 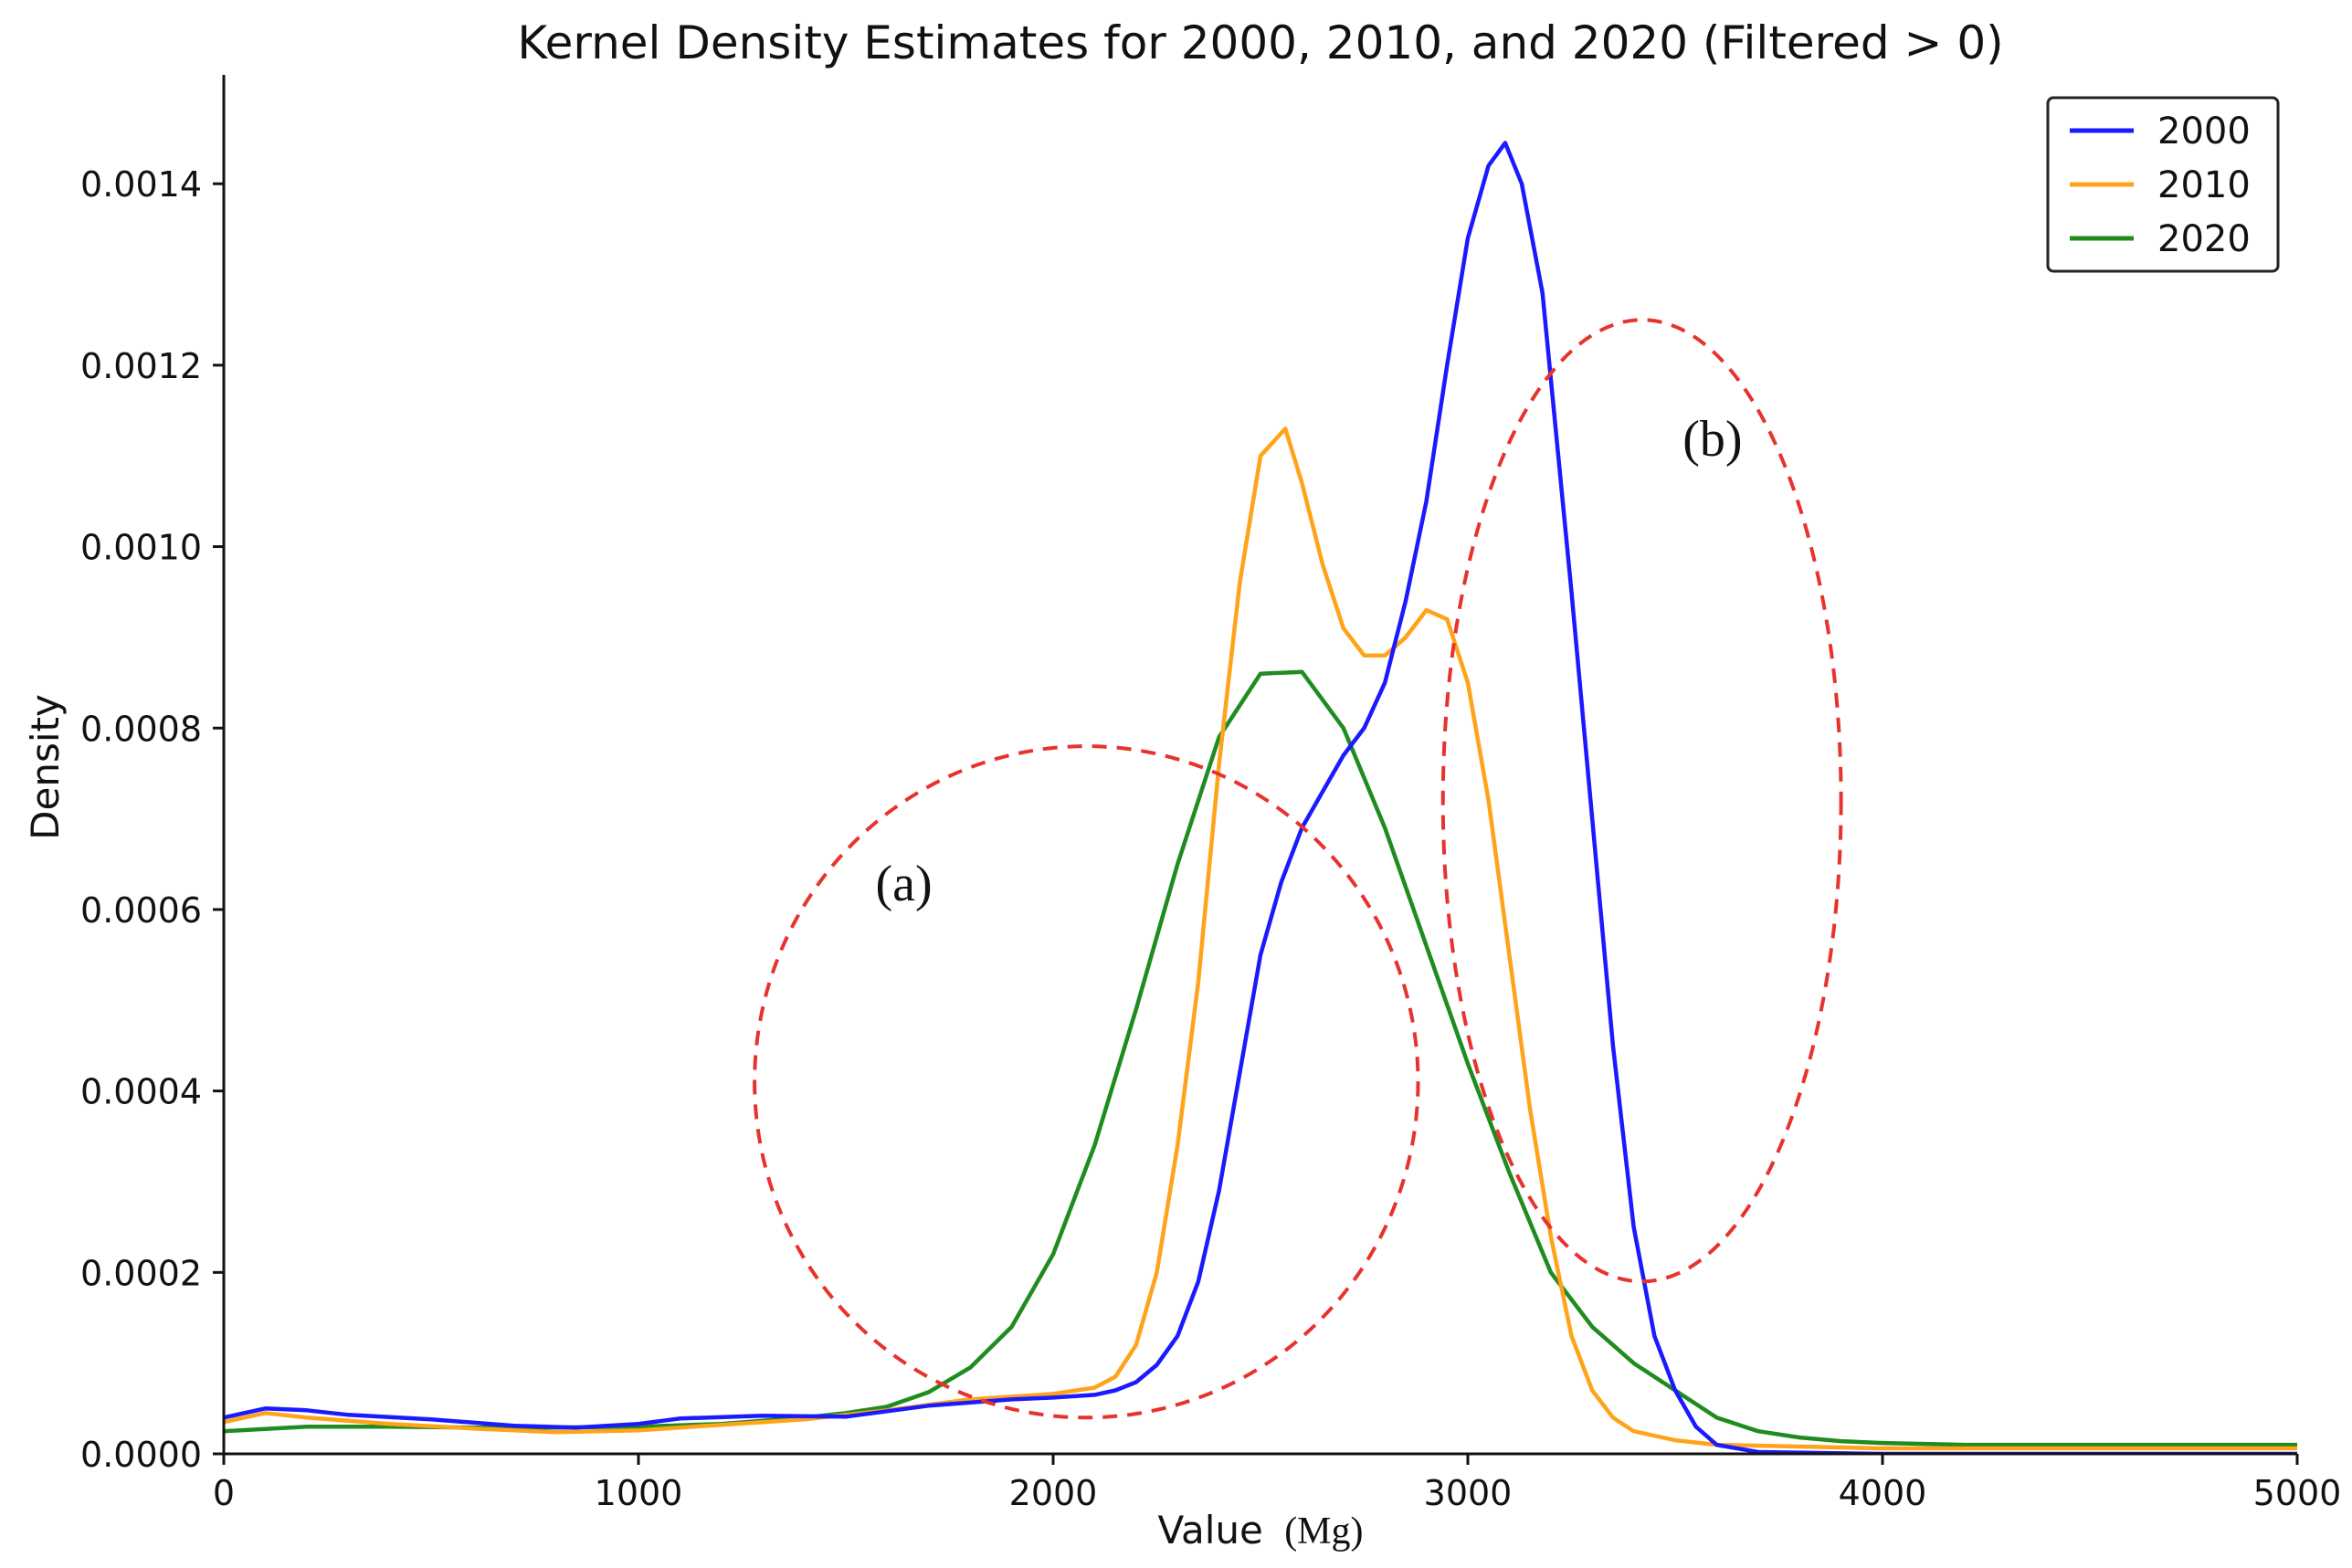 What do you see at coordinates (224, 1493) in the screenshot?
I see `x-tick-label: 0` at bounding box center [224, 1493].